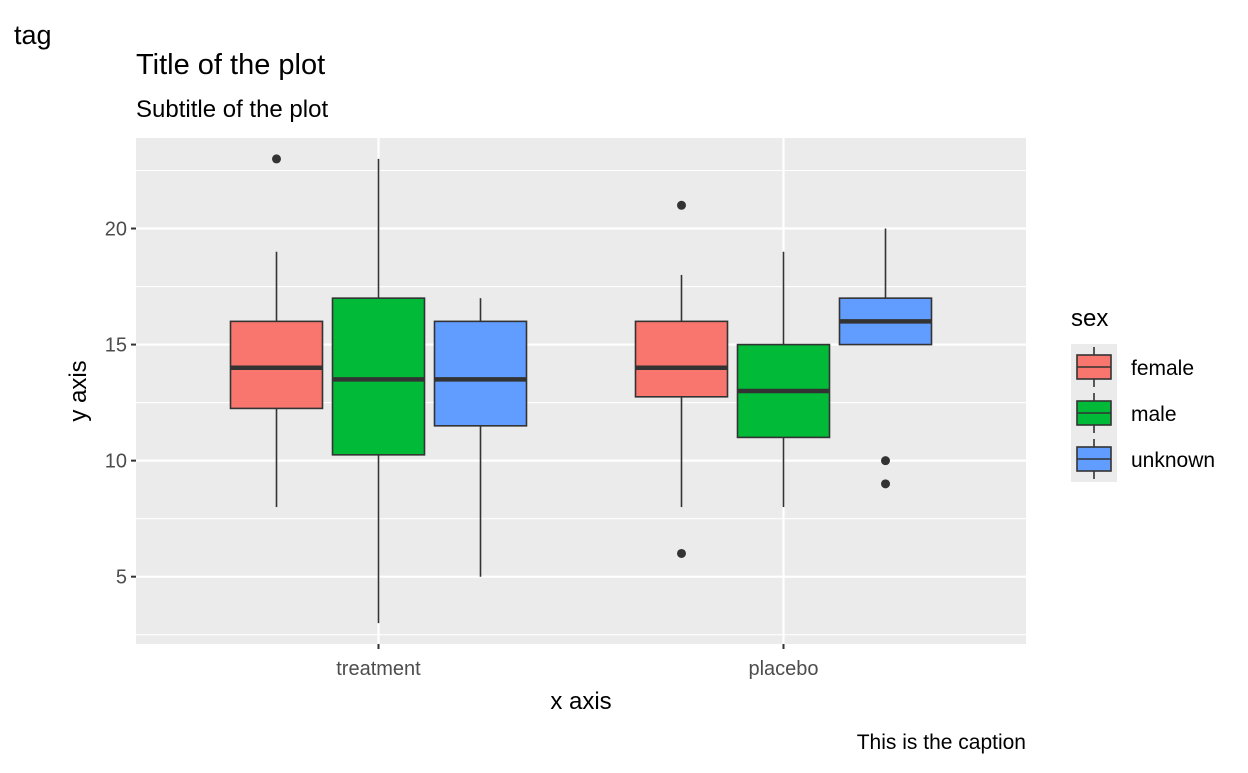 This screenshot has height=773, width=1248. I want to click on plot-caption: This is the caption, so click(941, 742).